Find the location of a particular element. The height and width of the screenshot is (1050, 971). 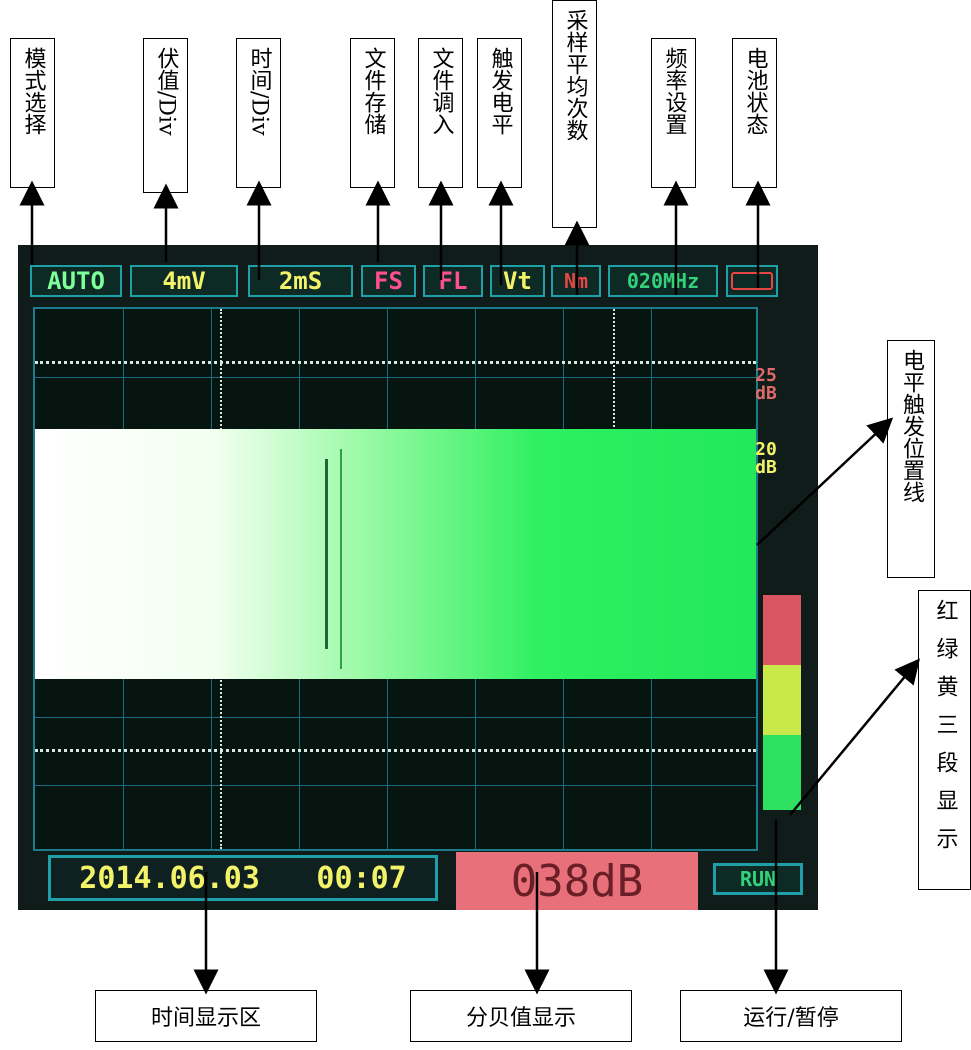

red-segment is located at coordinates (782, 630).